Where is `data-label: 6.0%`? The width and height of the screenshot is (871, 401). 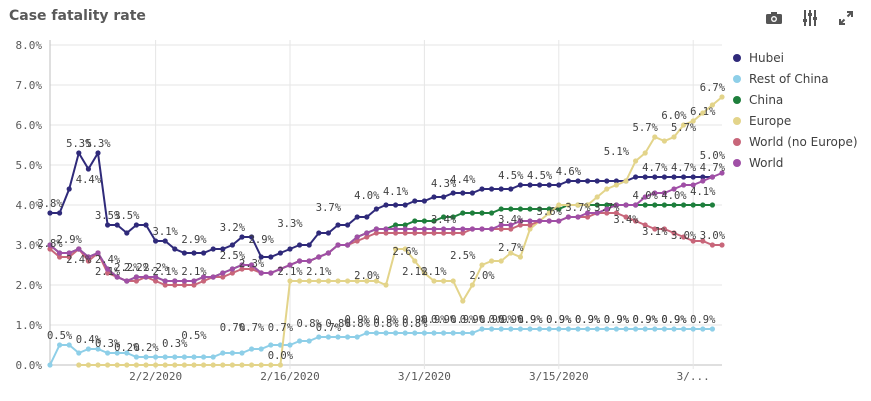
data-label: 6.0% is located at coordinates (674, 116).